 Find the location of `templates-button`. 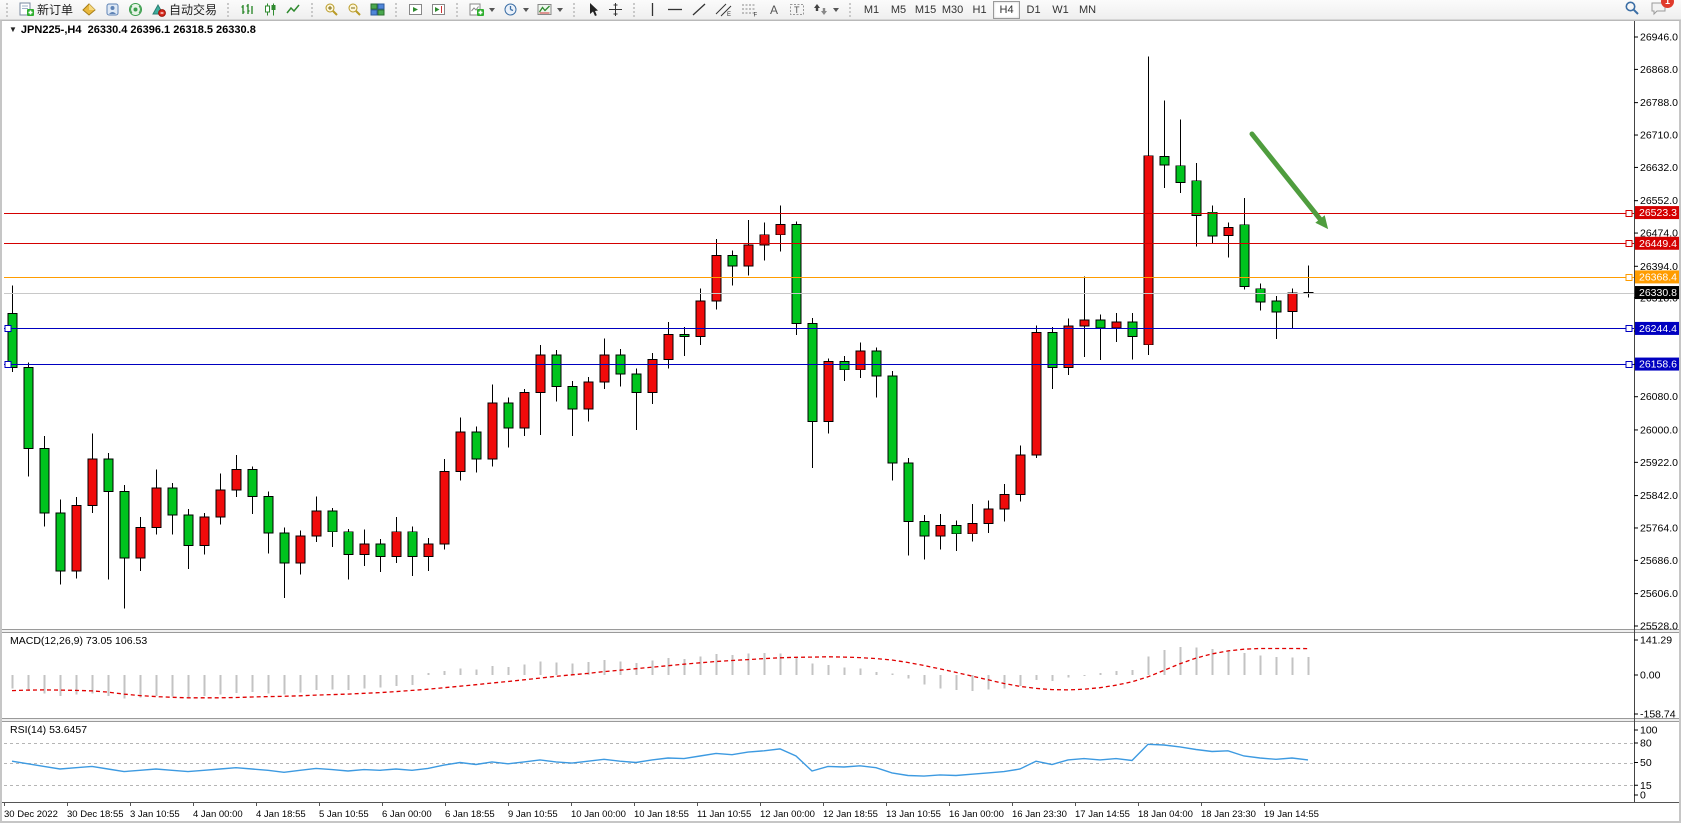

templates-button is located at coordinates (550, 10).